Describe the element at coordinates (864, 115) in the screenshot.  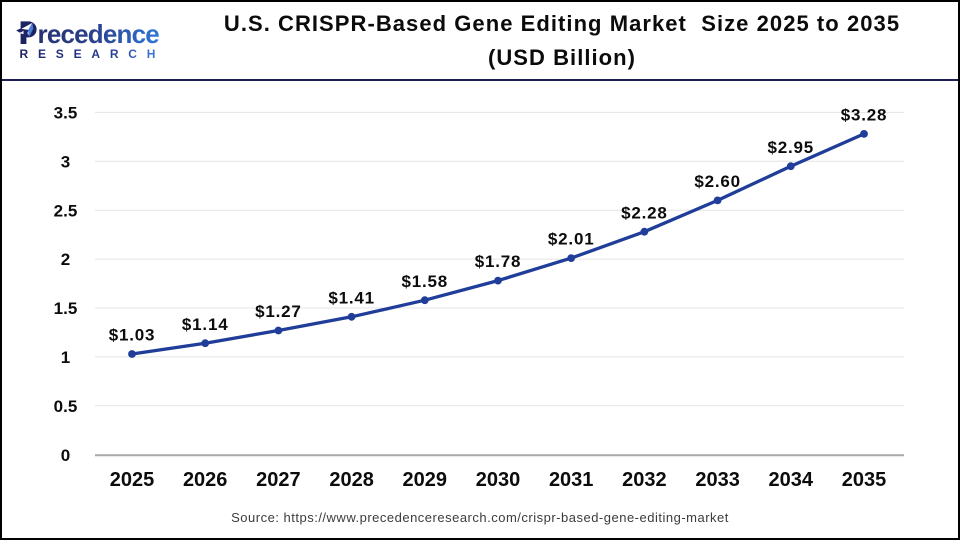
I see `svg-text: $3.28` at that location.